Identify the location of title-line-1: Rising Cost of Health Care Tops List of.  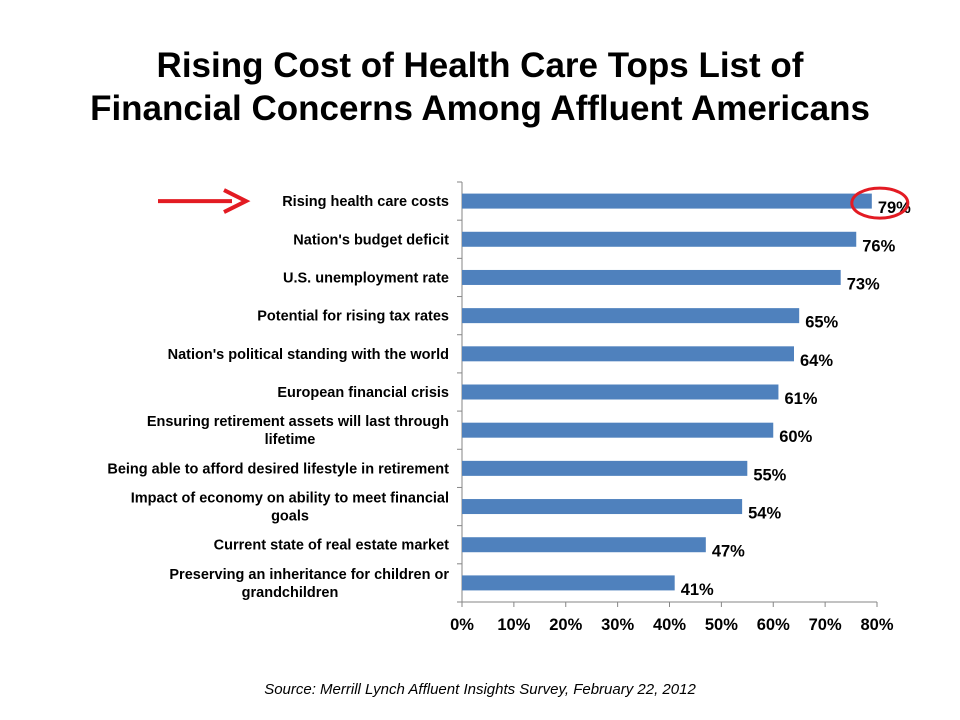
(480, 65).